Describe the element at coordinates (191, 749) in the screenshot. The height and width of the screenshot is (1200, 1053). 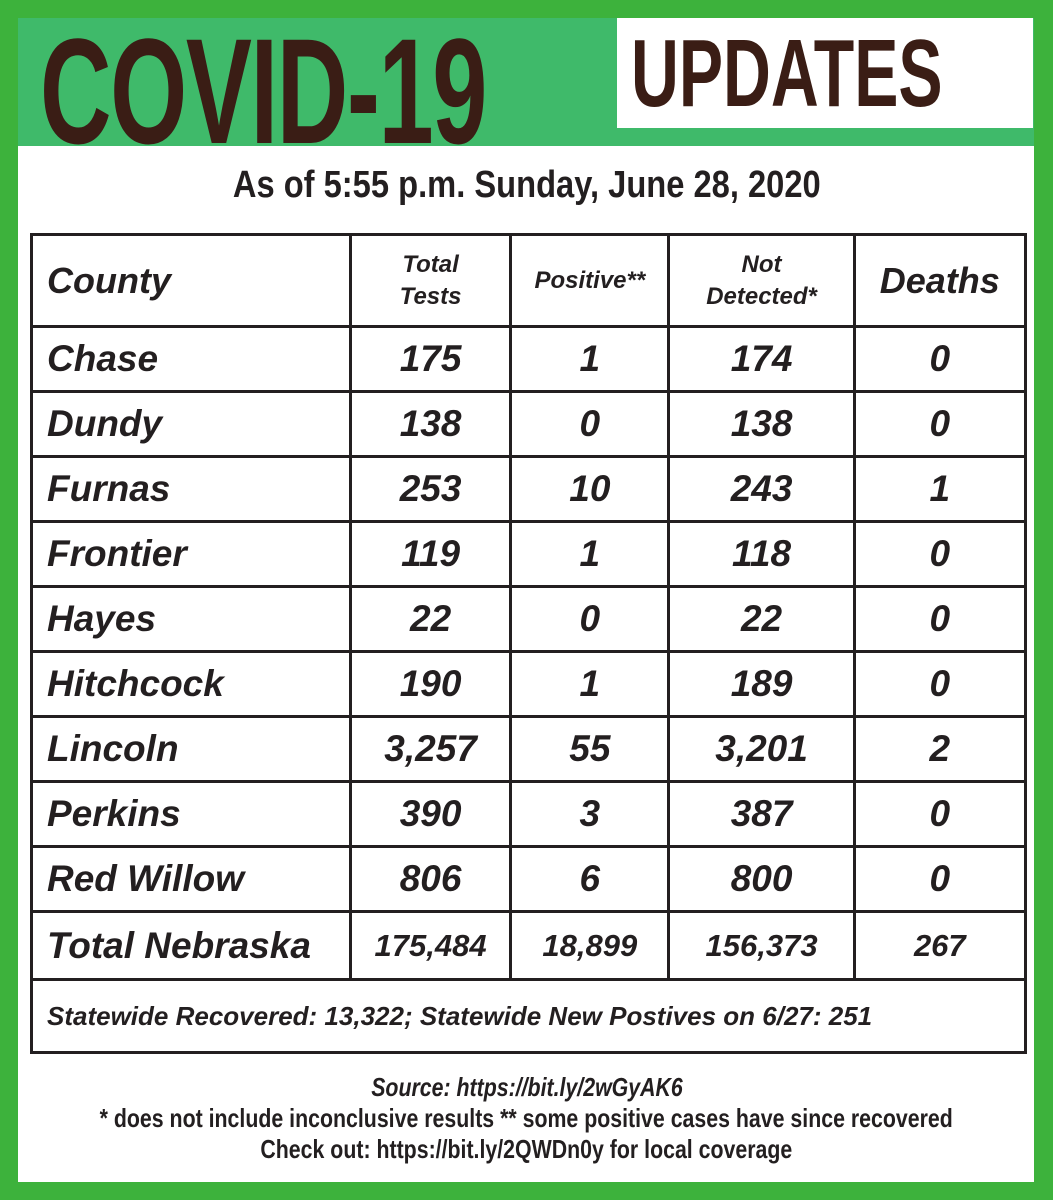
I see `county-cell: Lincoln` at that location.